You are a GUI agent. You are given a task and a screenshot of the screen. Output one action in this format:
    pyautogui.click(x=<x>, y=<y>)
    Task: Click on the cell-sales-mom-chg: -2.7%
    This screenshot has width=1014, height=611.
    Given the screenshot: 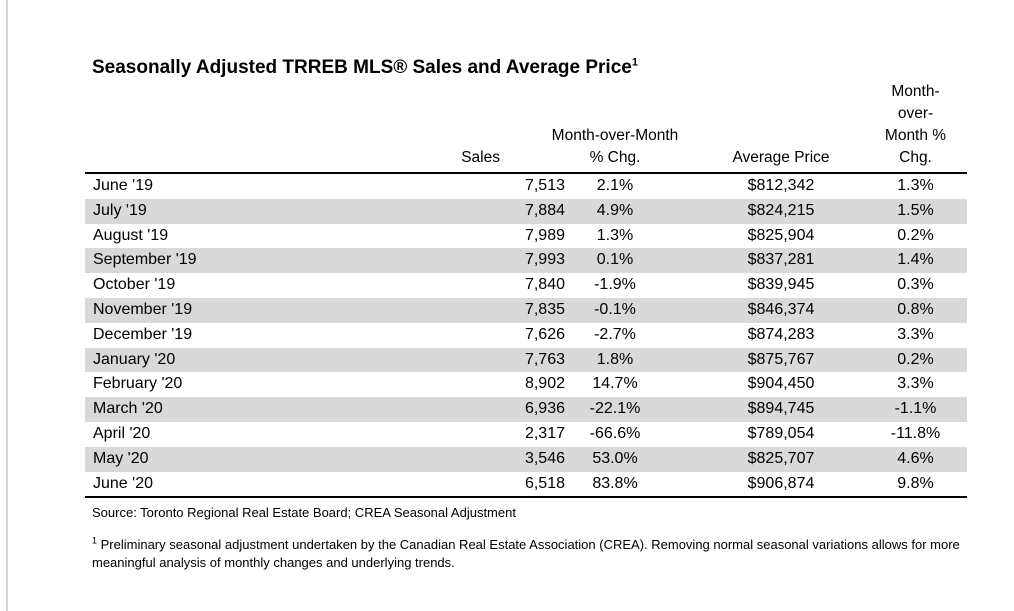 What is the action you would take?
    pyautogui.click(x=615, y=334)
    